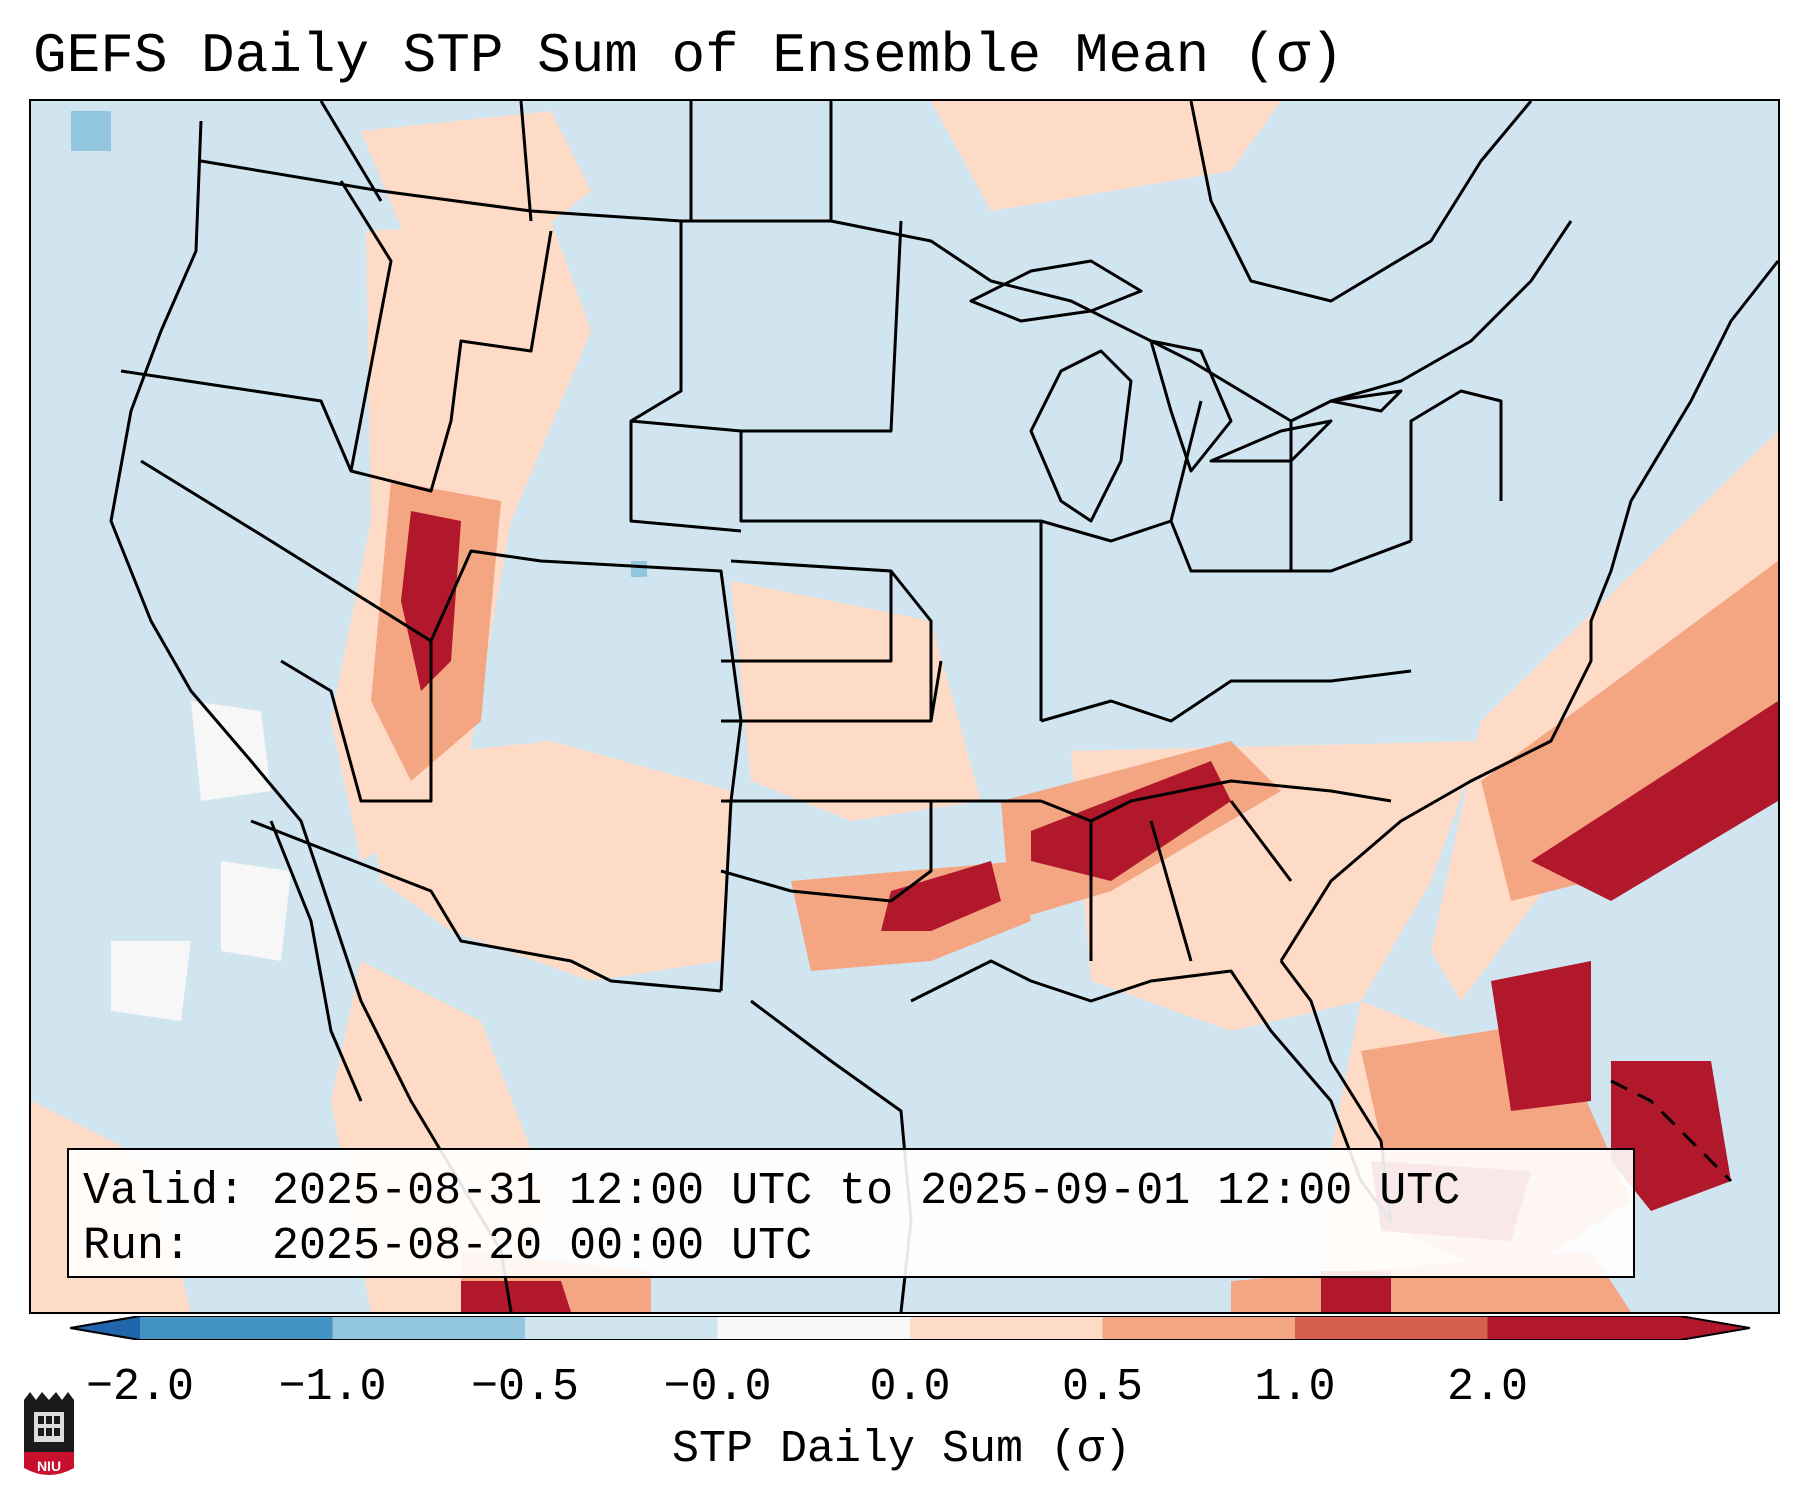 This screenshot has height=1506, width=1803. I want to click on anomaly-cell-cuba-strong, so click(1356, 1291).